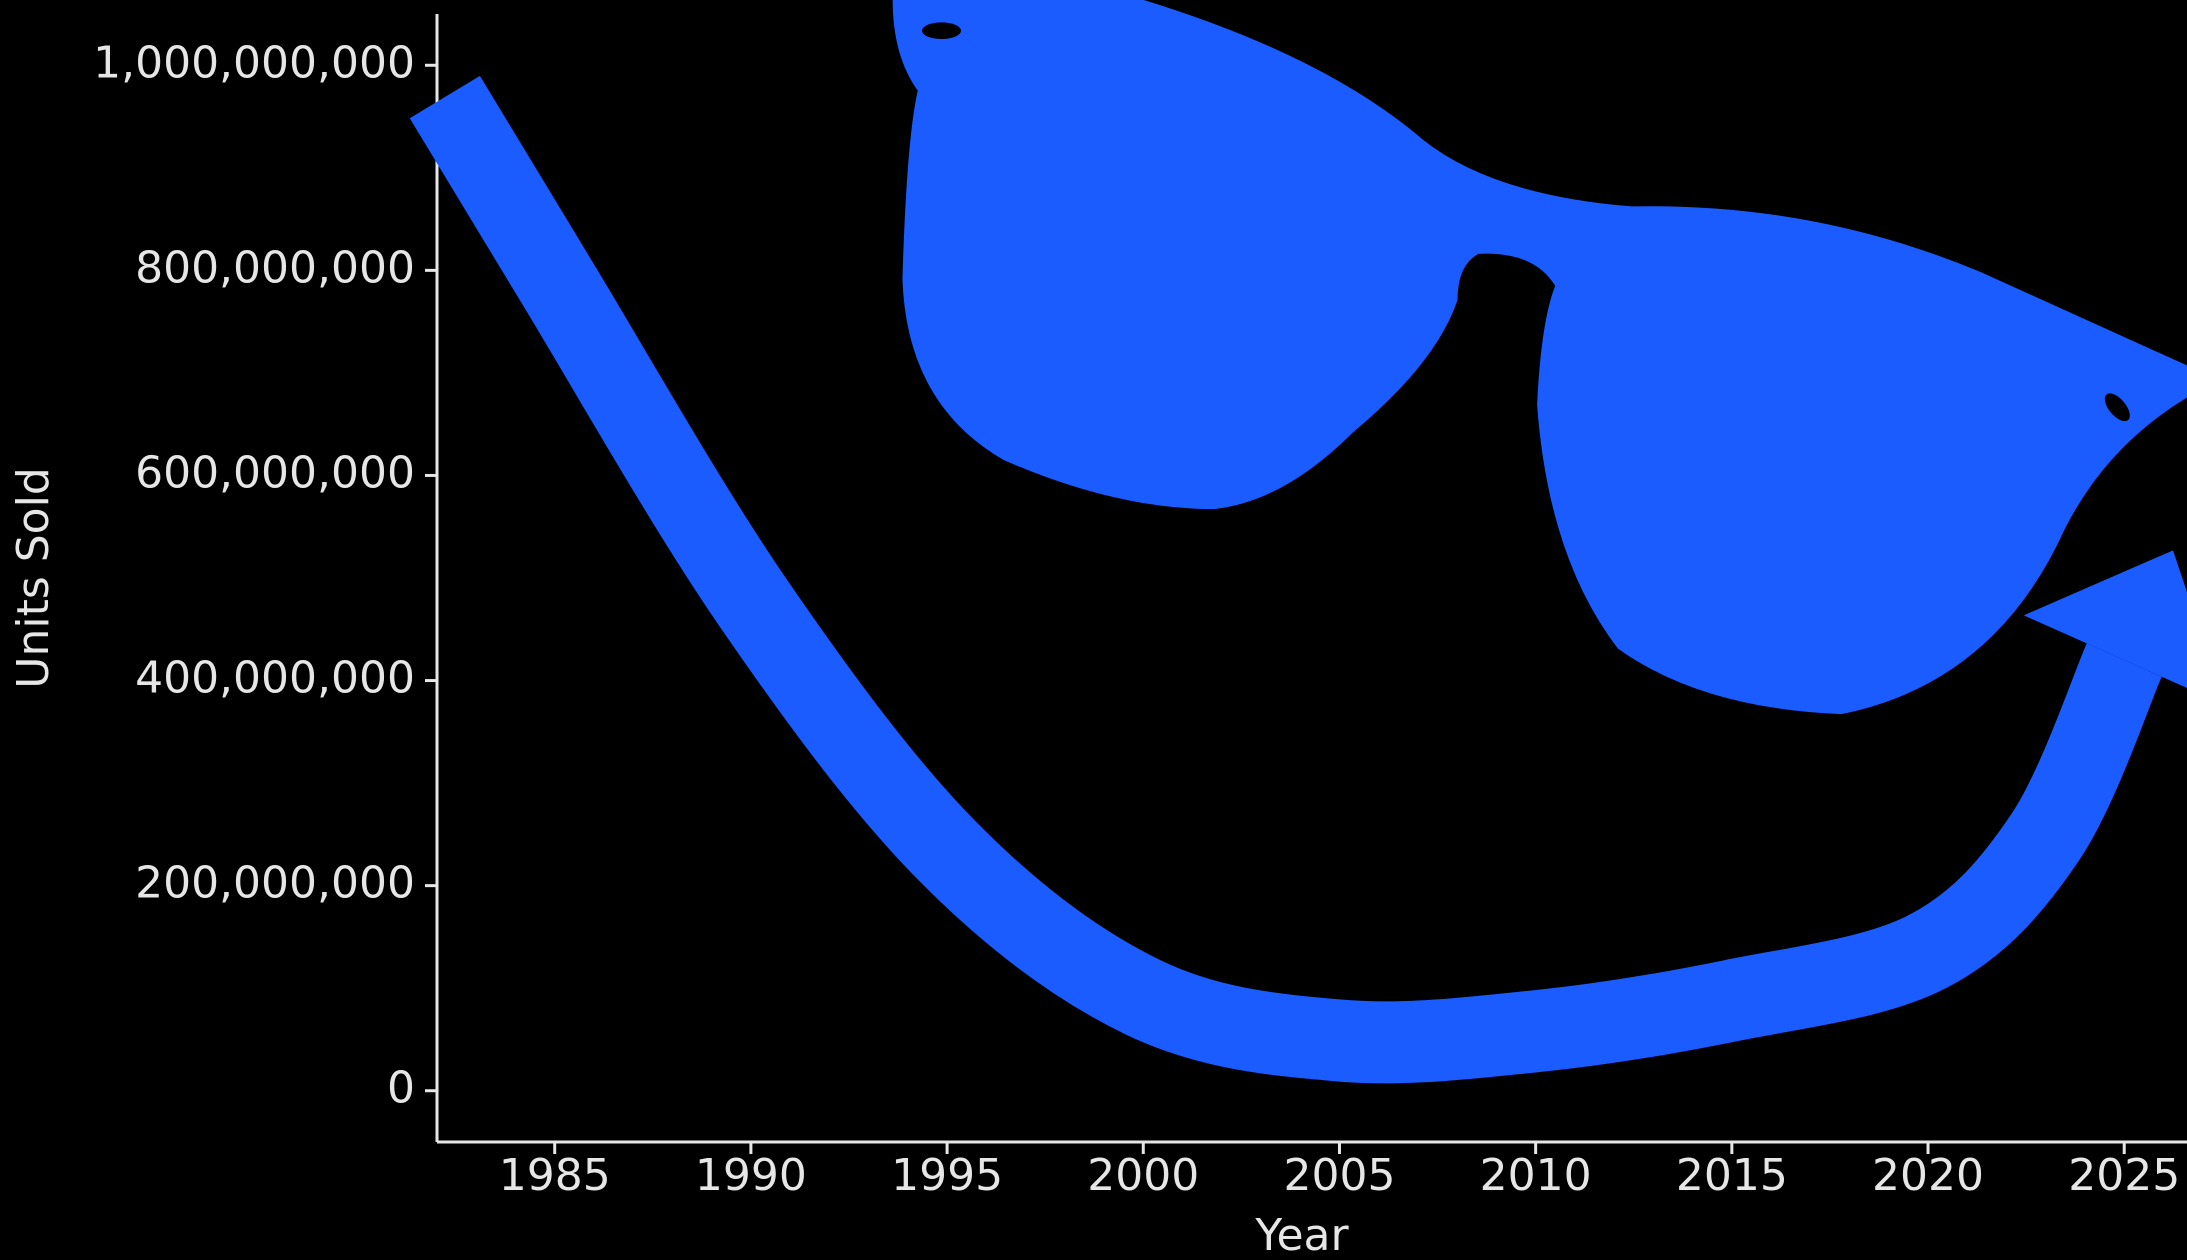  I want to click on x-tick-label: 2020, so click(1928, 1175).